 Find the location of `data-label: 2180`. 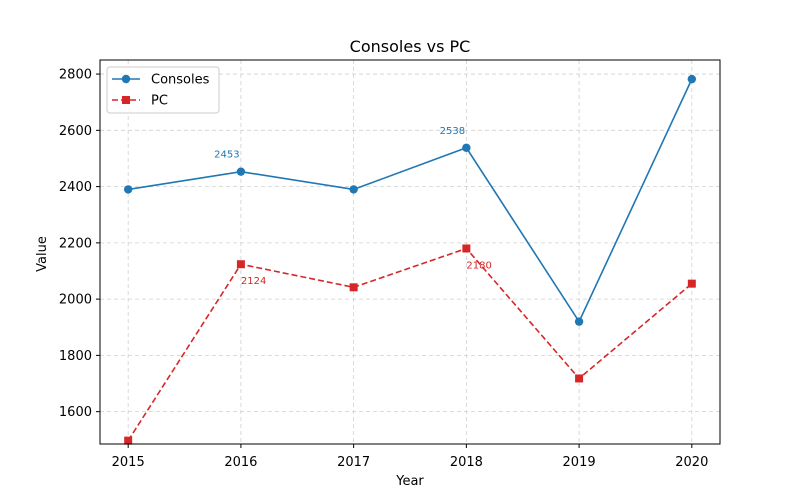

data-label: 2180 is located at coordinates (478, 265).